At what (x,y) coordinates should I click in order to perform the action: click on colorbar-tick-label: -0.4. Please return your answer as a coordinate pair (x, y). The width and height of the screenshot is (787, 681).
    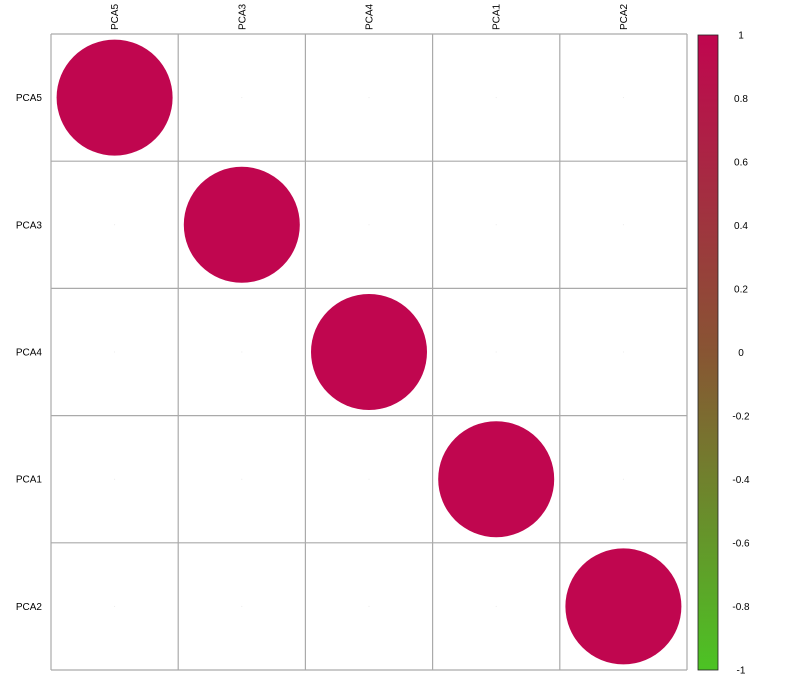
    Looking at the image, I should click on (741, 480).